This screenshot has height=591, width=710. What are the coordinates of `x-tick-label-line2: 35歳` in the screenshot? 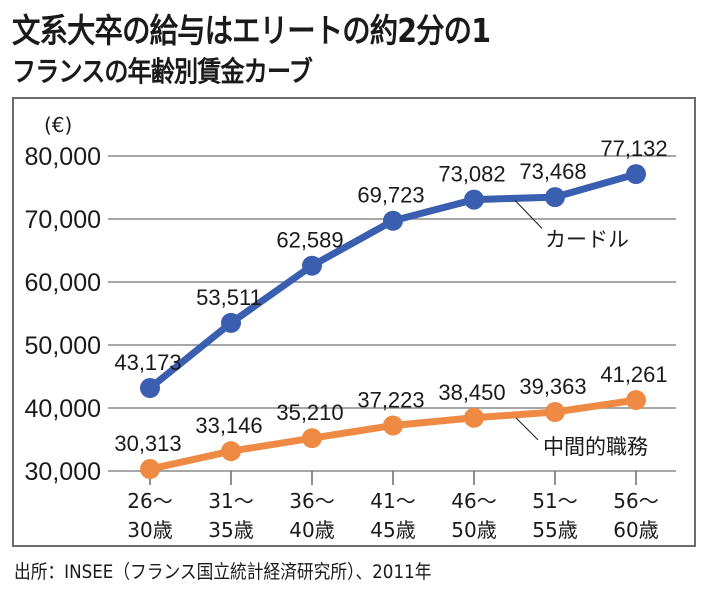 It's located at (230, 530).